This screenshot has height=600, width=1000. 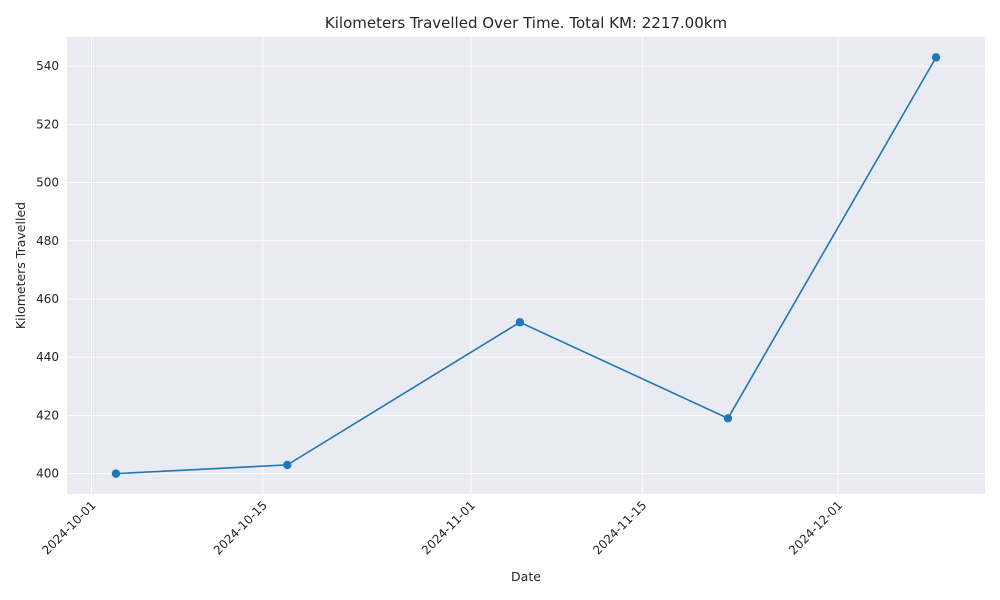 What do you see at coordinates (815, 527) in the screenshot?
I see `x-tick-label: 2024-12-01` at bounding box center [815, 527].